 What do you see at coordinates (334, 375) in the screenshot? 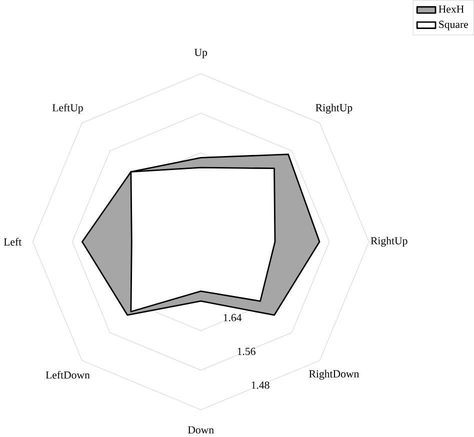
I see `spoke-label: RightDown` at bounding box center [334, 375].